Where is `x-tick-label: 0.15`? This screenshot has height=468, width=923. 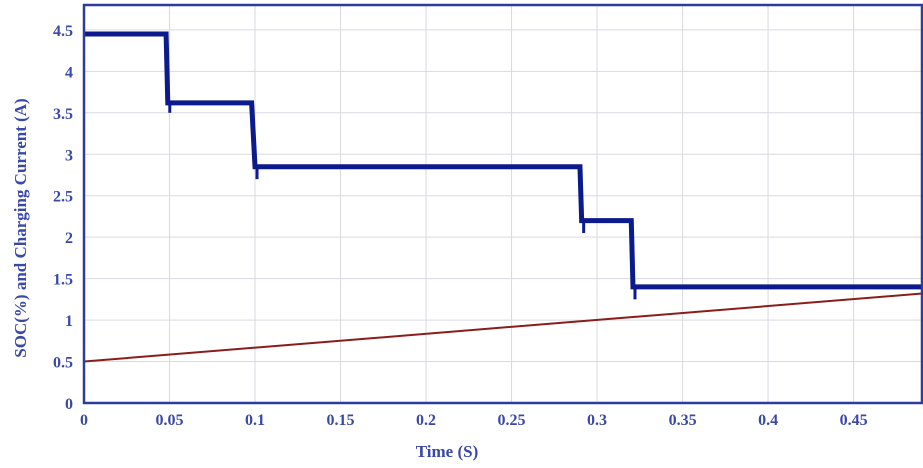
x-tick-label: 0.15 is located at coordinates (341, 420).